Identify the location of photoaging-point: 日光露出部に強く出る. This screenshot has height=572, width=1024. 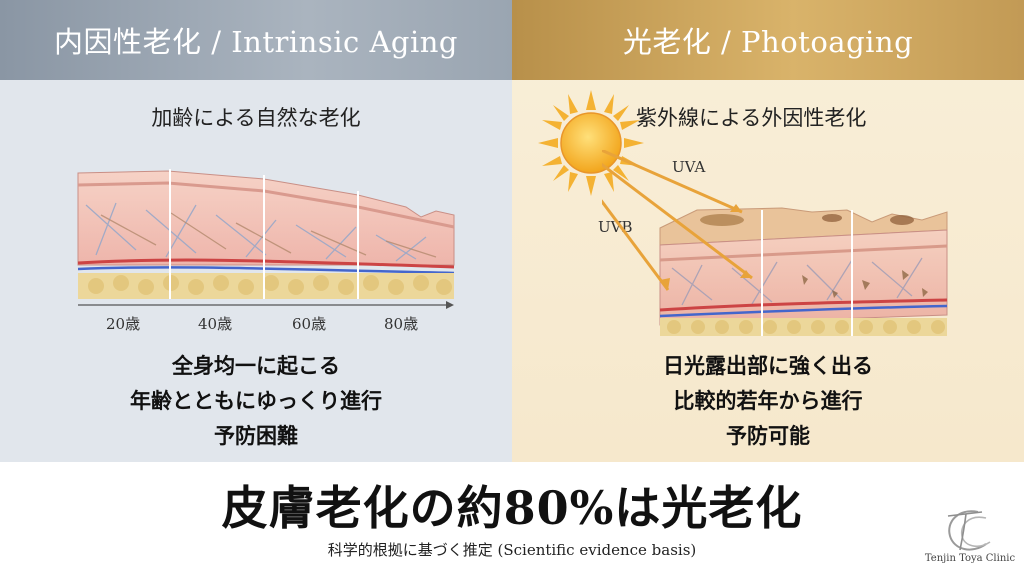
(768, 365).